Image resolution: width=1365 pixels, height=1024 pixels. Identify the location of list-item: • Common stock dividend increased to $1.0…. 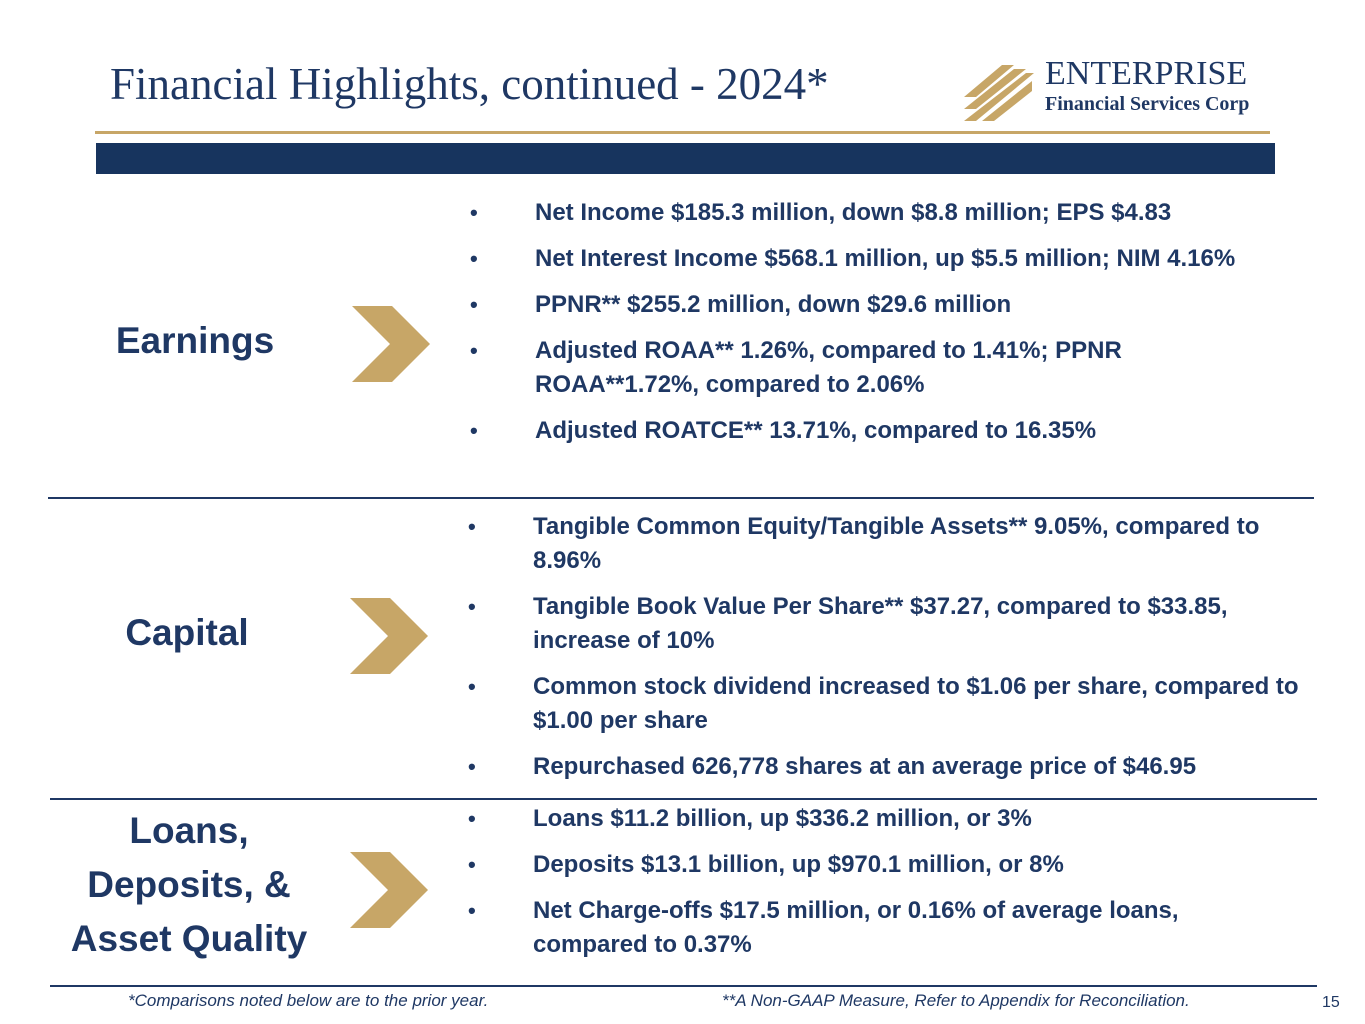
(883, 703).